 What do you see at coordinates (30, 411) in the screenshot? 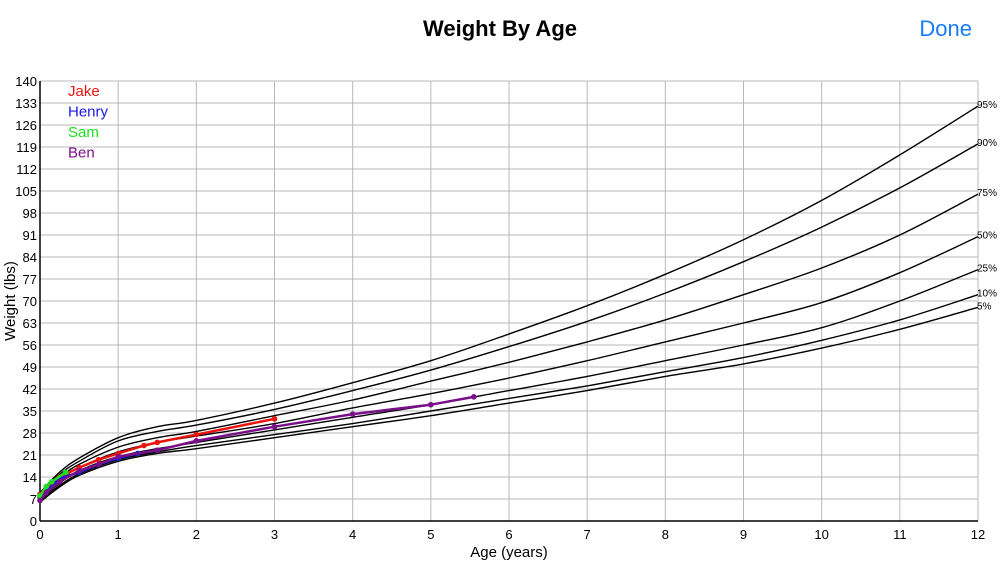
I see `y-tick-label: 35` at bounding box center [30, 411].